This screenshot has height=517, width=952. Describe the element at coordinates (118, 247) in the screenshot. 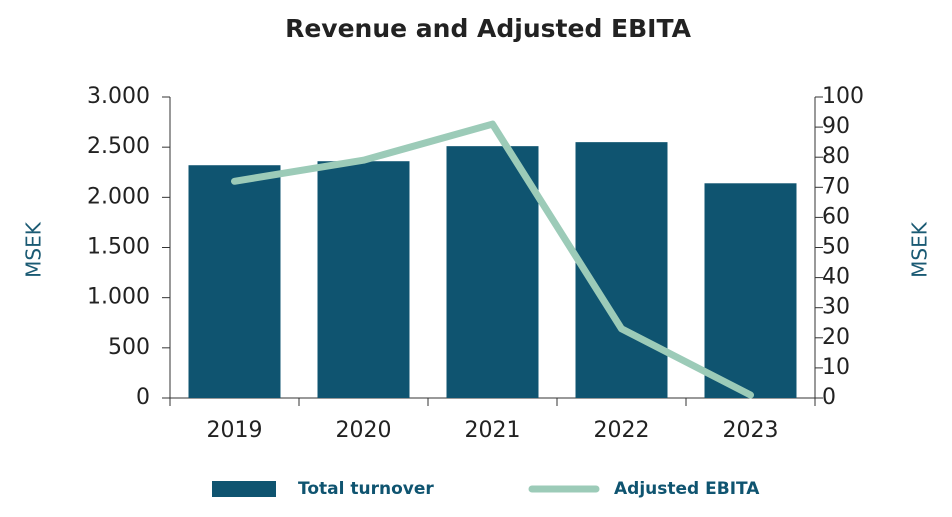

I see `y-tick-label: 1.500` at that location.